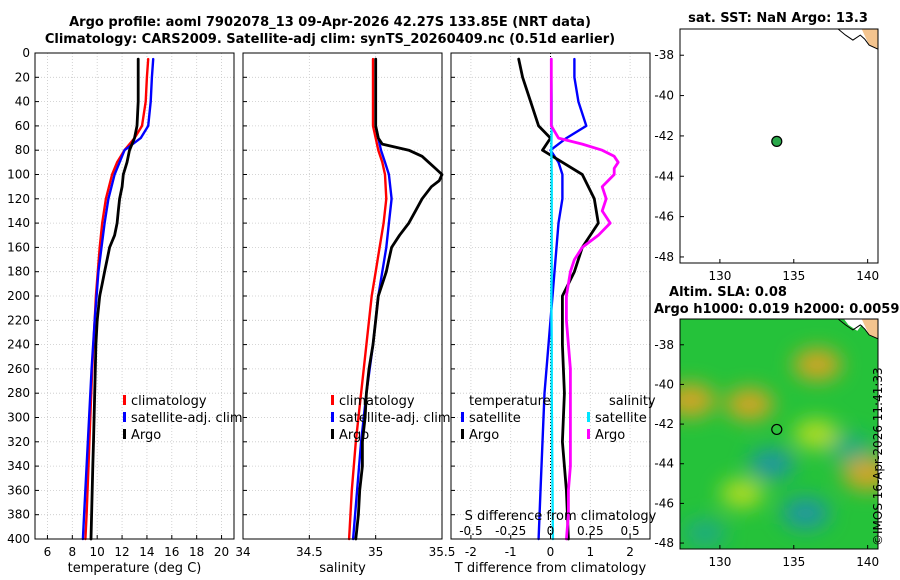 The width and height of the screenshot is (900, 580). Describe the element at coordinates (18, 345) in the screenshot. I see `y-tick-label: 240` at that location.